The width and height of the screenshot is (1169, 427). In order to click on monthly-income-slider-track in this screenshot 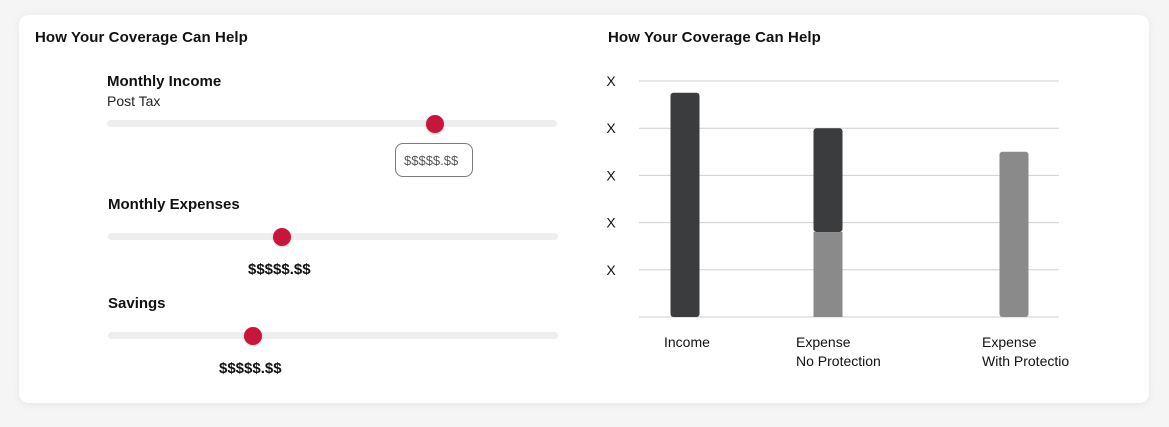, I will do `click(332, 123)`.